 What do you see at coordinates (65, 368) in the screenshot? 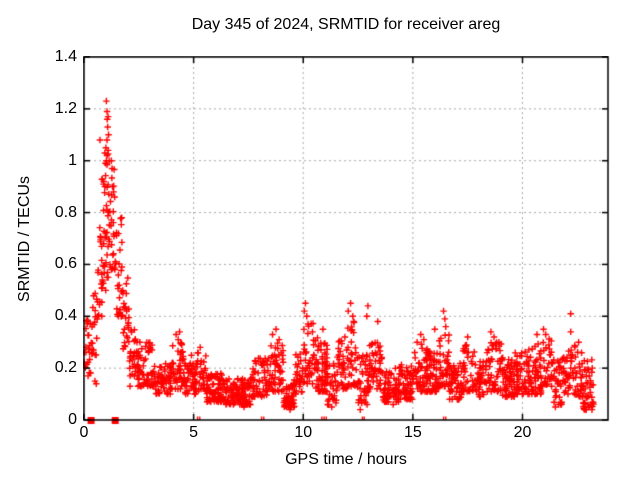
I see `y-tick-label: 0.2` at bounding box center [65, 368].